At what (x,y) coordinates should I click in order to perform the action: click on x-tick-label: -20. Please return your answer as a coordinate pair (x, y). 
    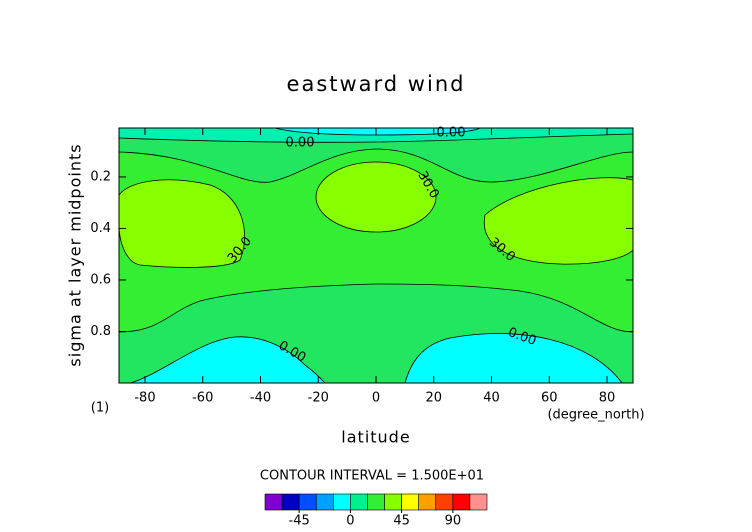
    Looking at the image, I should click on (318, 398).